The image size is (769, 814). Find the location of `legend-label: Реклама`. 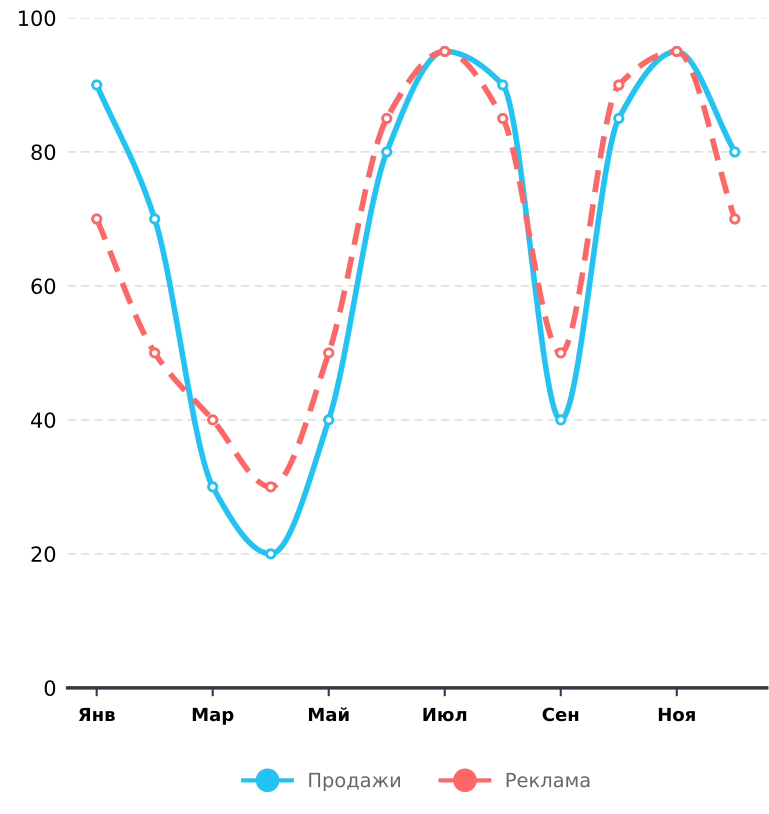

legend-label: Реклама is located at coordinates (548, 780).